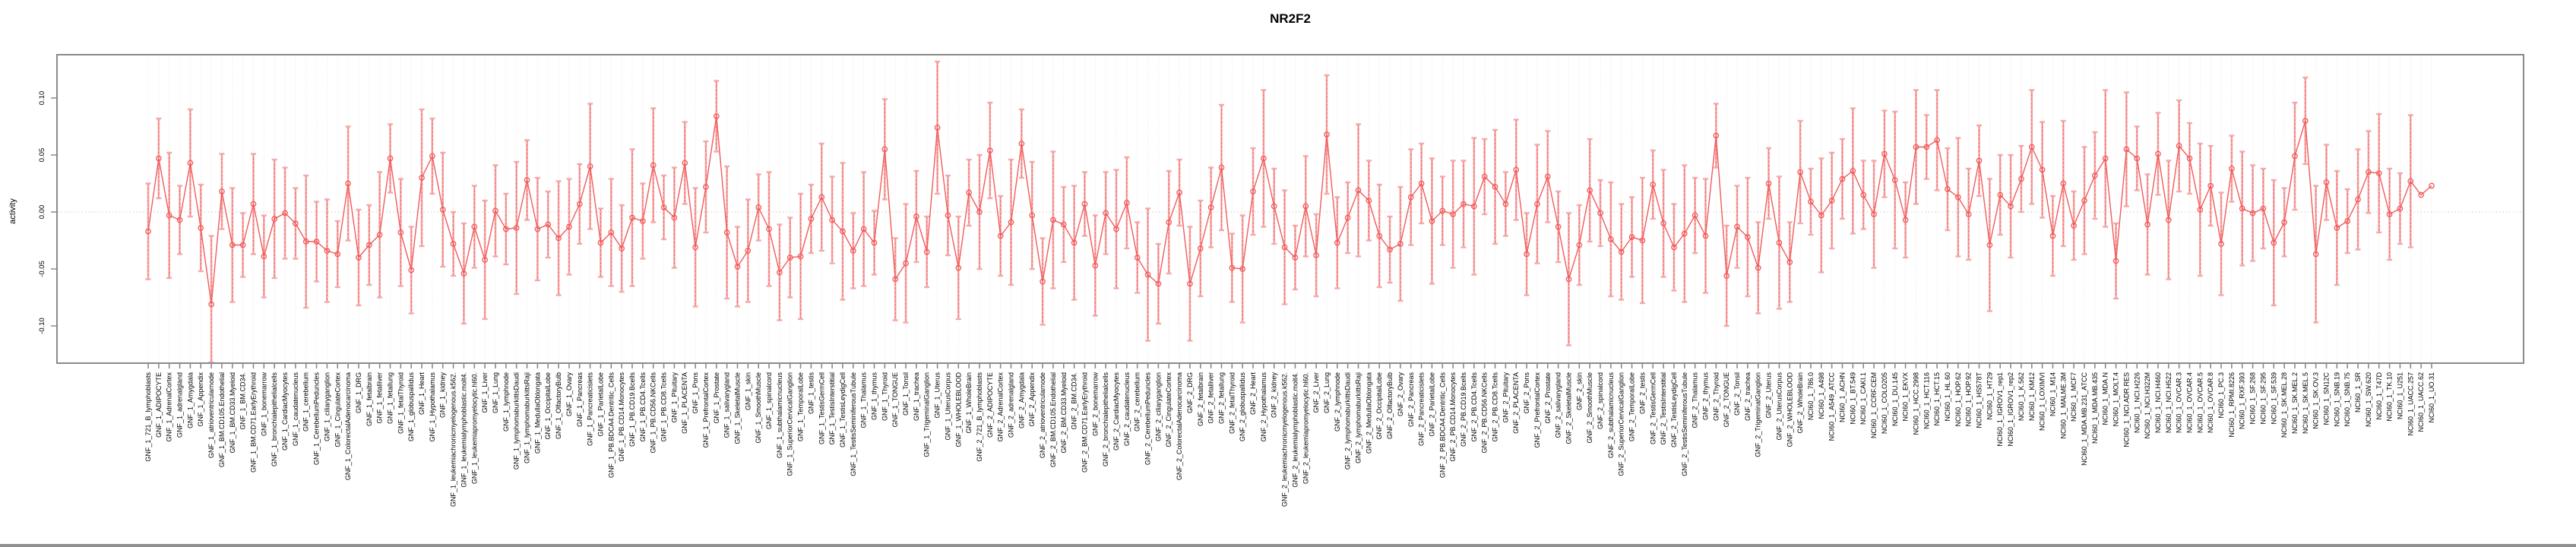 Image resolution: width=2576 pixels, height=547 pixels. Describe the element at coordinates (1179, 426) in the screenshot. I see `x-tick-label: GNF_2_ColorectalAdenocarcinoma` at that location.